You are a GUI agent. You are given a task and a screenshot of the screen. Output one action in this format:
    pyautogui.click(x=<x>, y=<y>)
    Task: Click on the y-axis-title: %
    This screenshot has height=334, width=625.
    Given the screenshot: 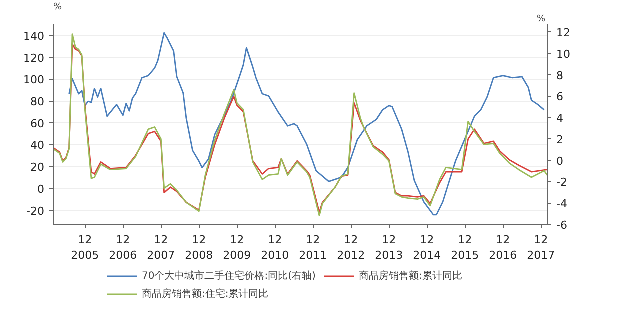 What is the action you would take?
    pyautogui.click(x=58, y=7)
    